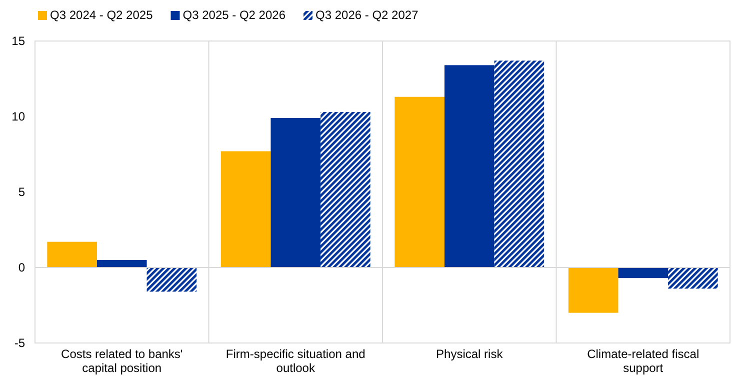 The width and height of the screenshot is (746, 386). Describe the element at coordinates (234, 15) in the screenshot. I see `legend-label: Q3 2025 - Q2 2026` at that location.